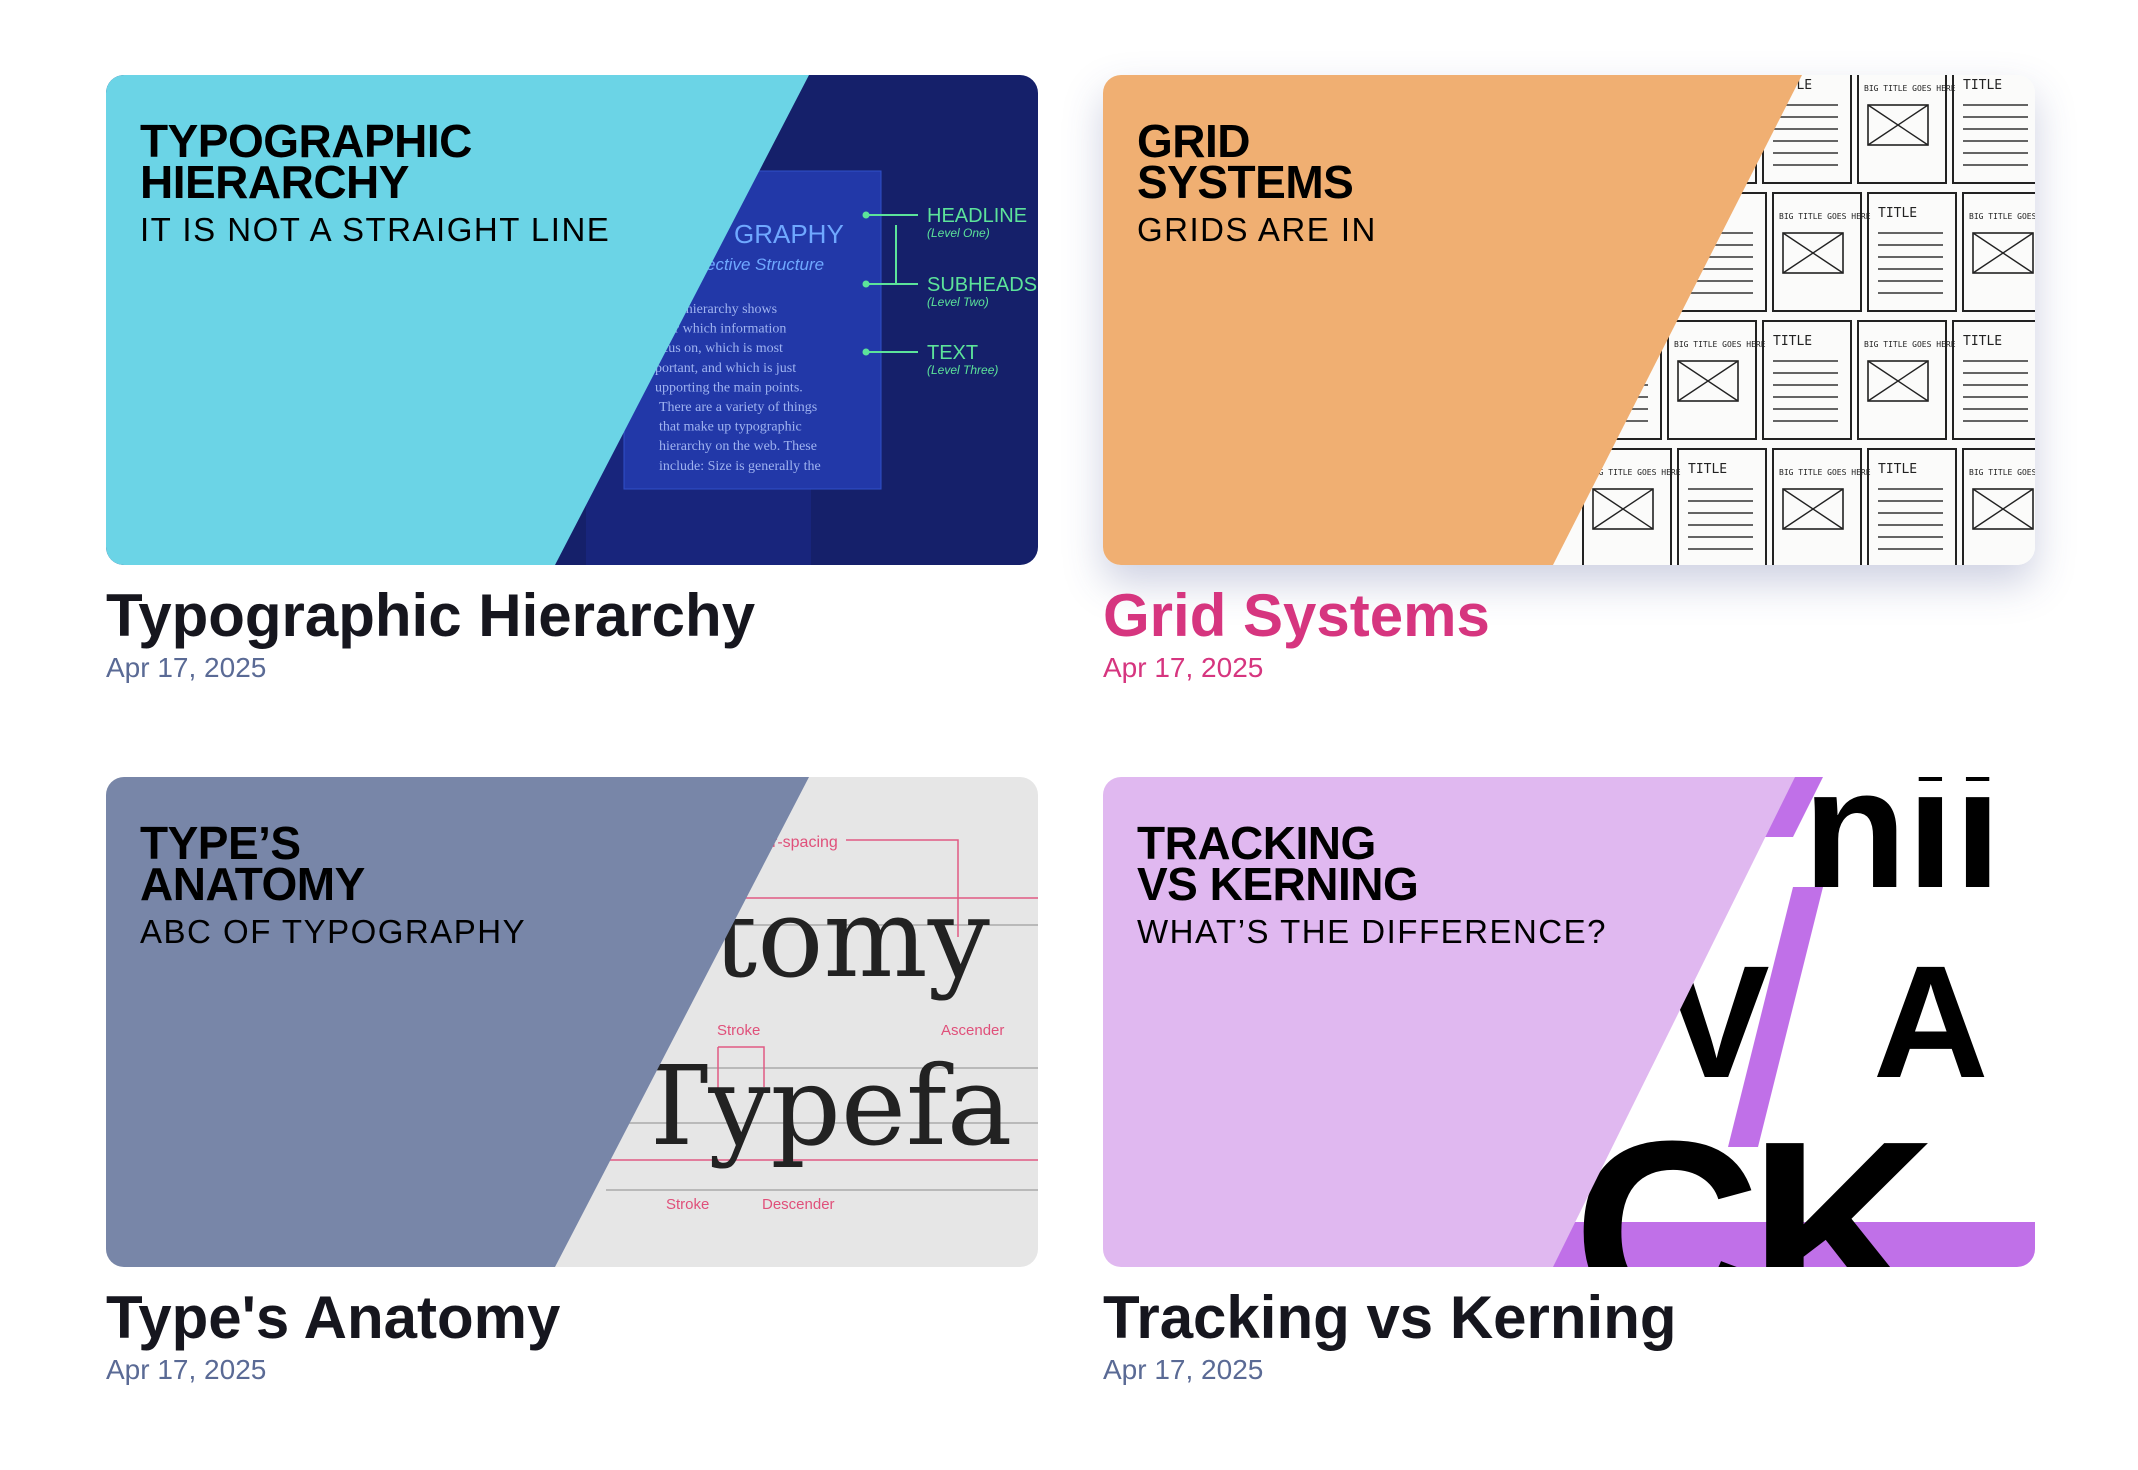 The width and height of the screenshot is (2138, 1470). I want to click on banner-heading: TRACKING, so click(1256, 843).